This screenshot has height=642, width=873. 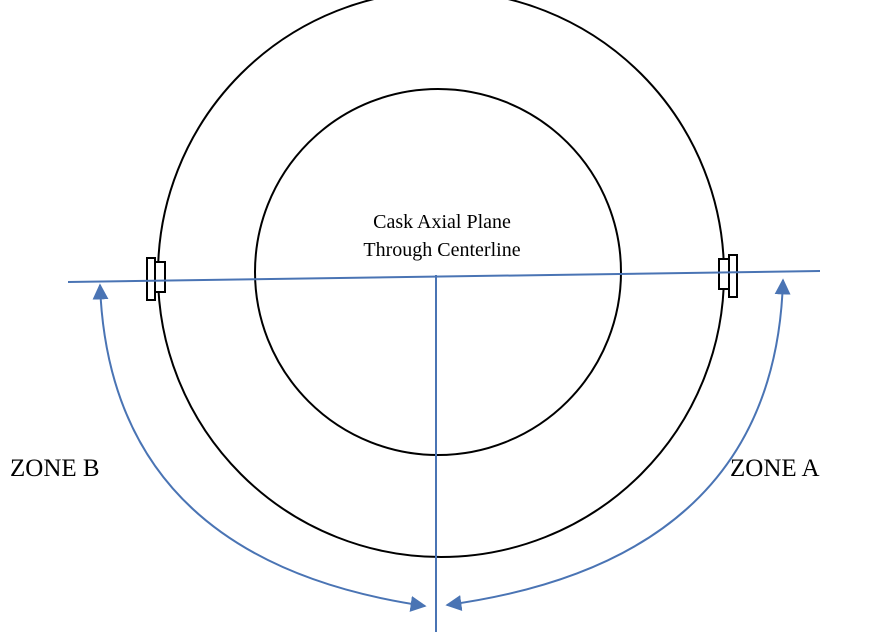 I want to click on zone-a-label: ZONE A, so click(x=775, y=468).